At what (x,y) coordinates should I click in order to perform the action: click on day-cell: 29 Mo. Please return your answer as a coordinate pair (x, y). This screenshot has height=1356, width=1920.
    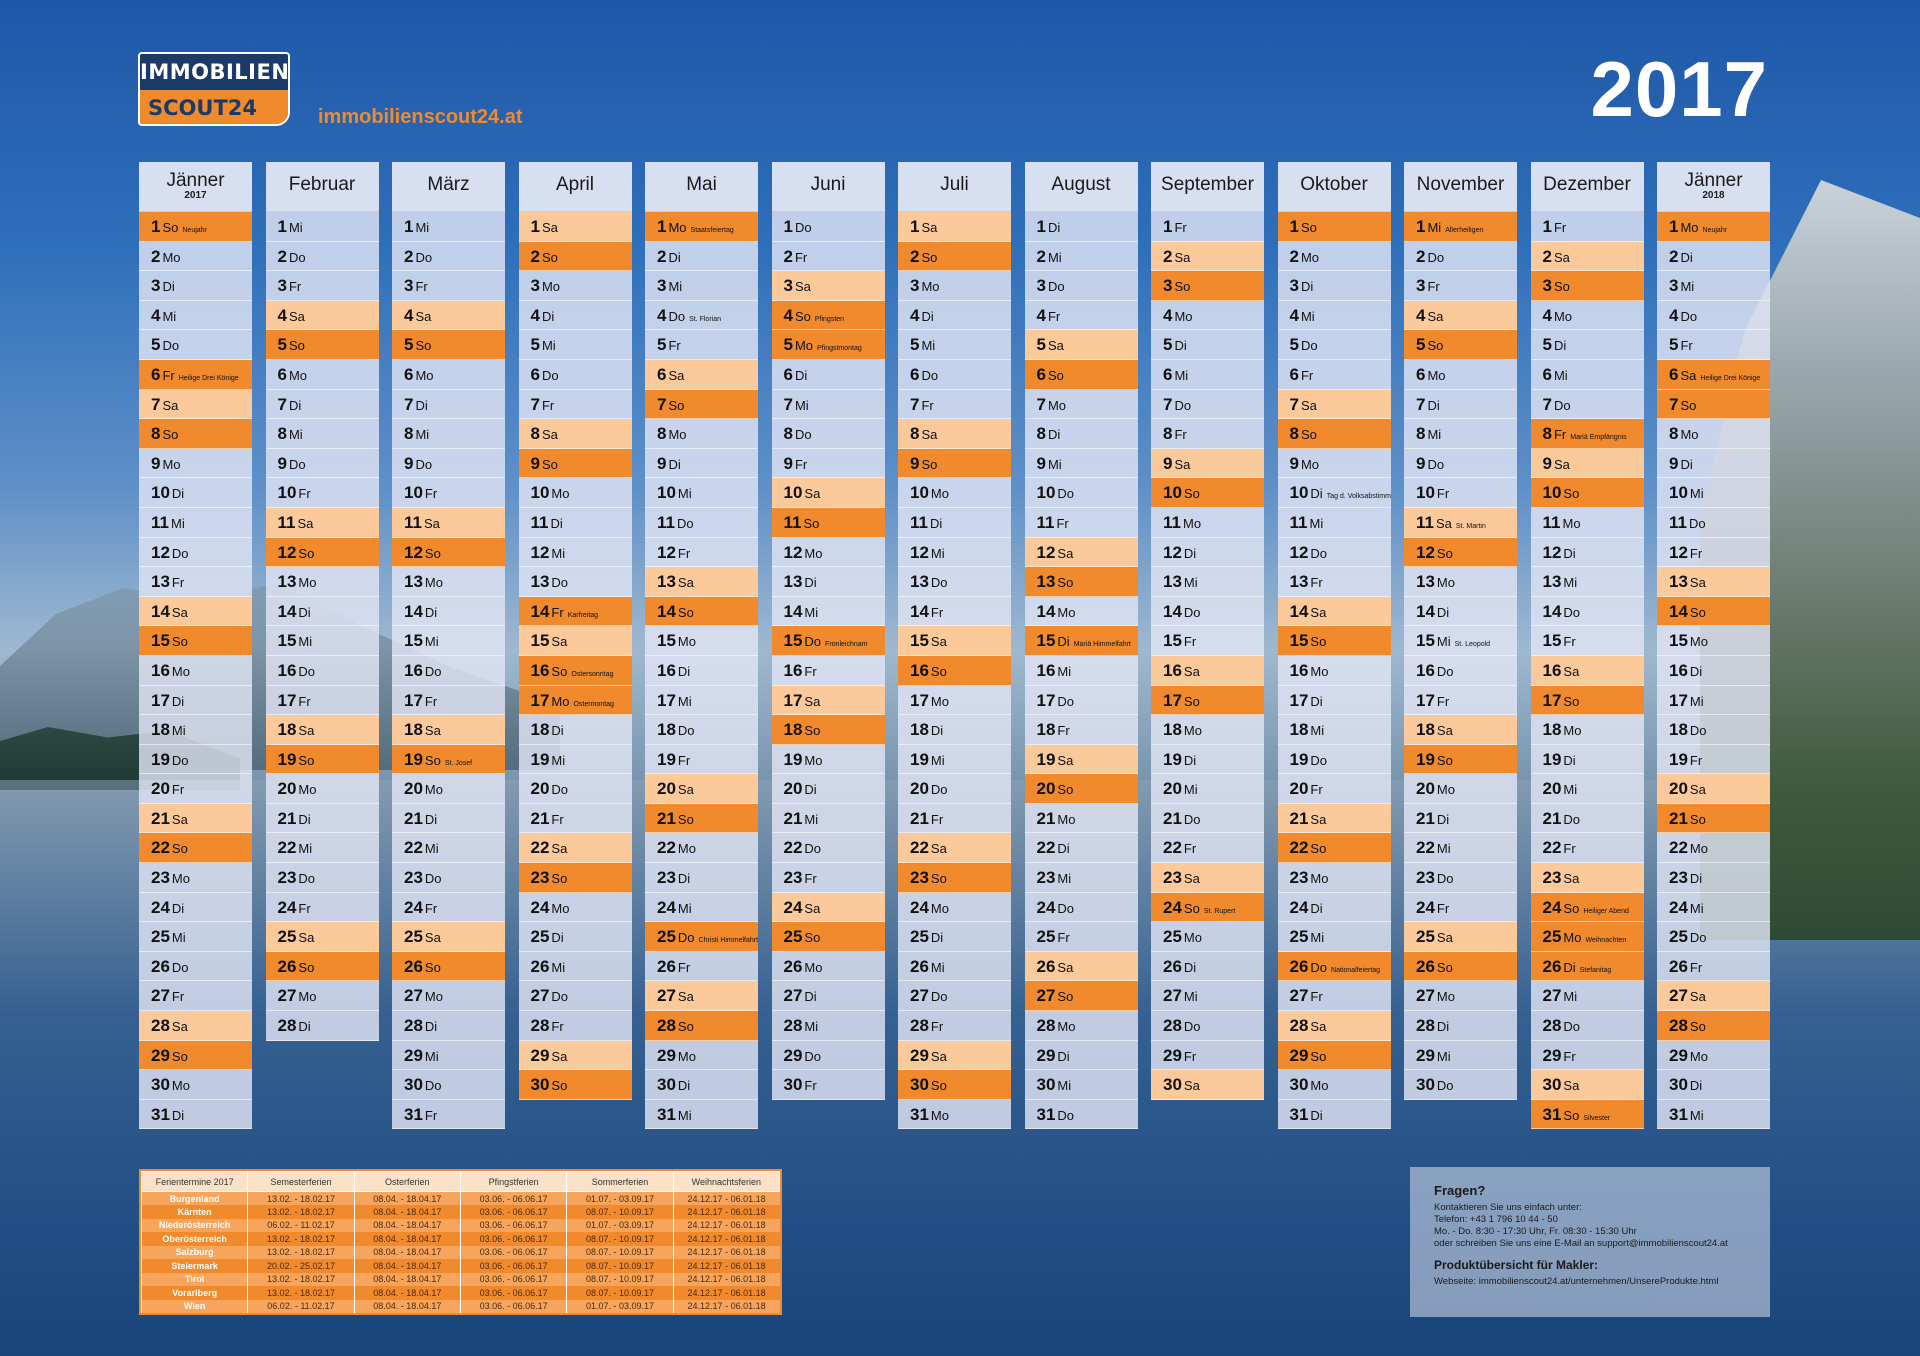
    Looking at the image, I should click on (701, 1055).